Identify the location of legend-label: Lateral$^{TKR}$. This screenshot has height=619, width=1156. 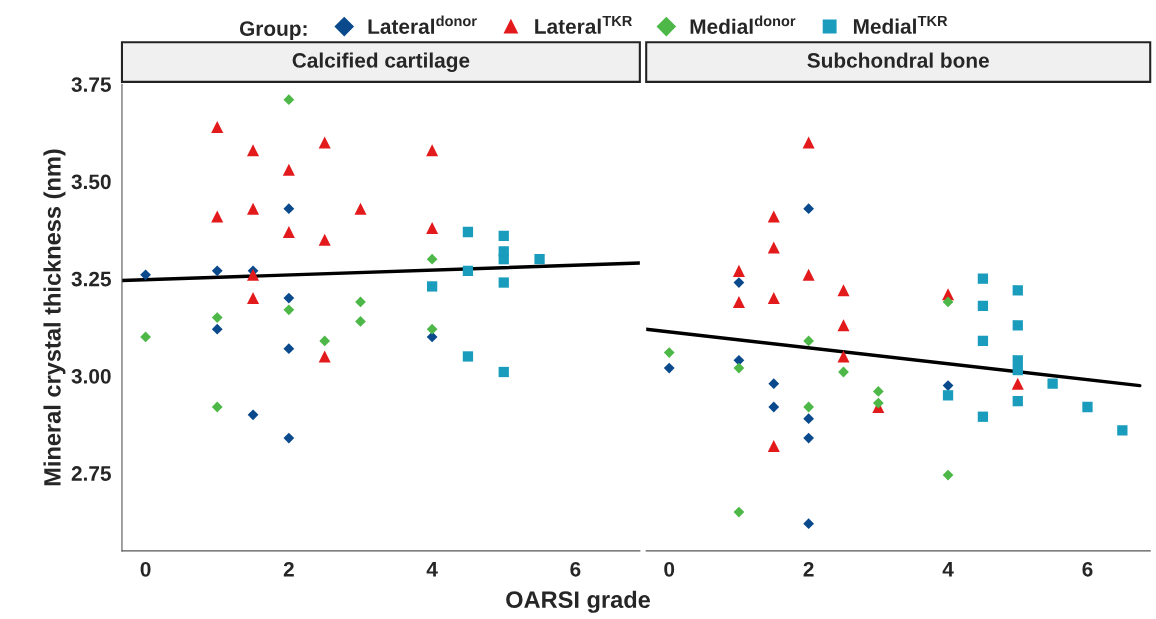
(584, 24).